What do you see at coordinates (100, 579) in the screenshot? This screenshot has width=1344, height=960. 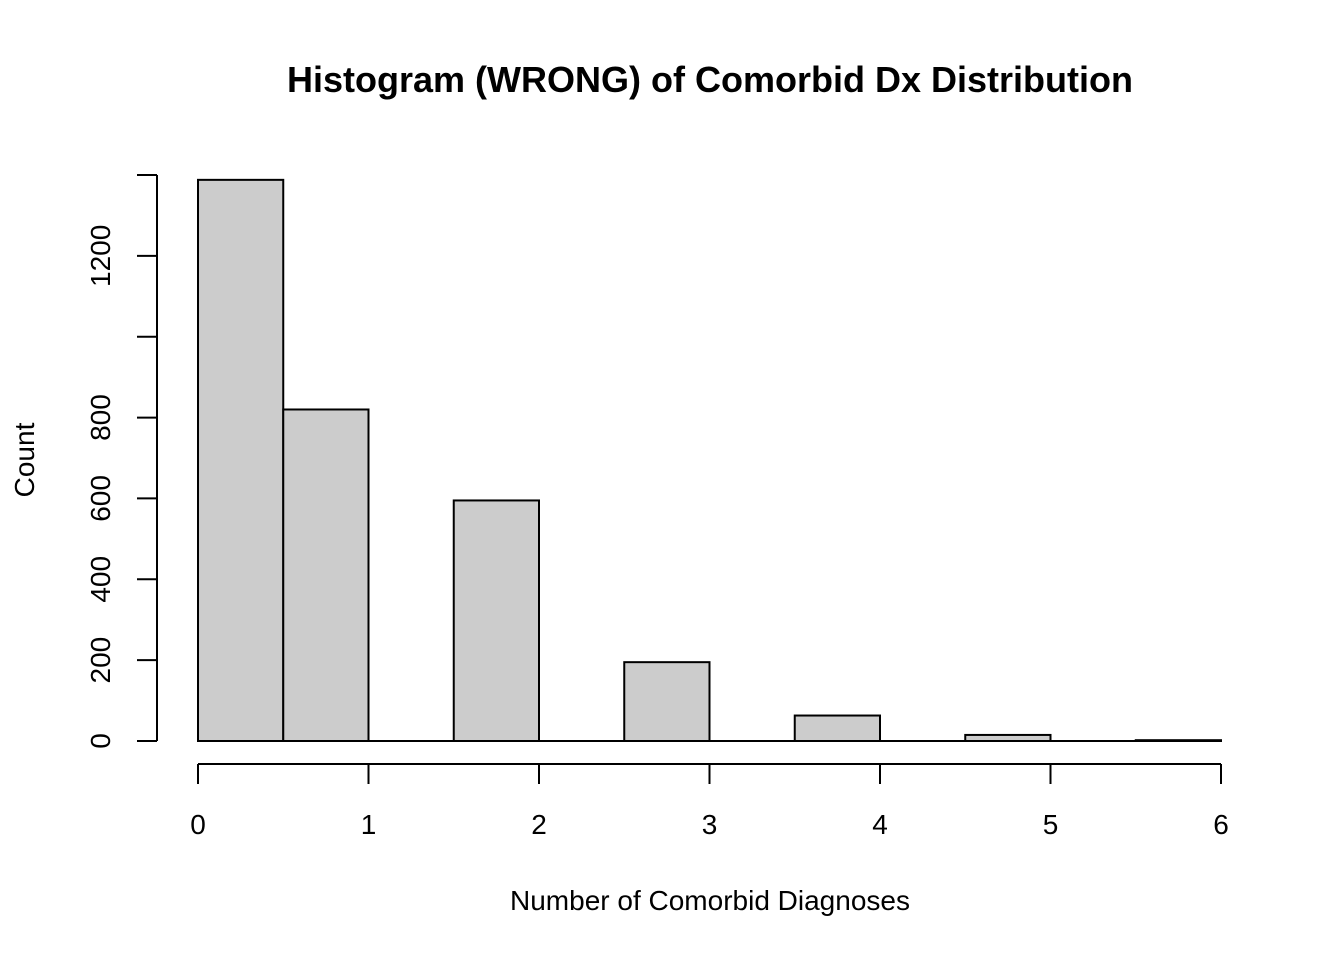 I see `y-tick-label-2: 400` at bounding box center [100, 579].